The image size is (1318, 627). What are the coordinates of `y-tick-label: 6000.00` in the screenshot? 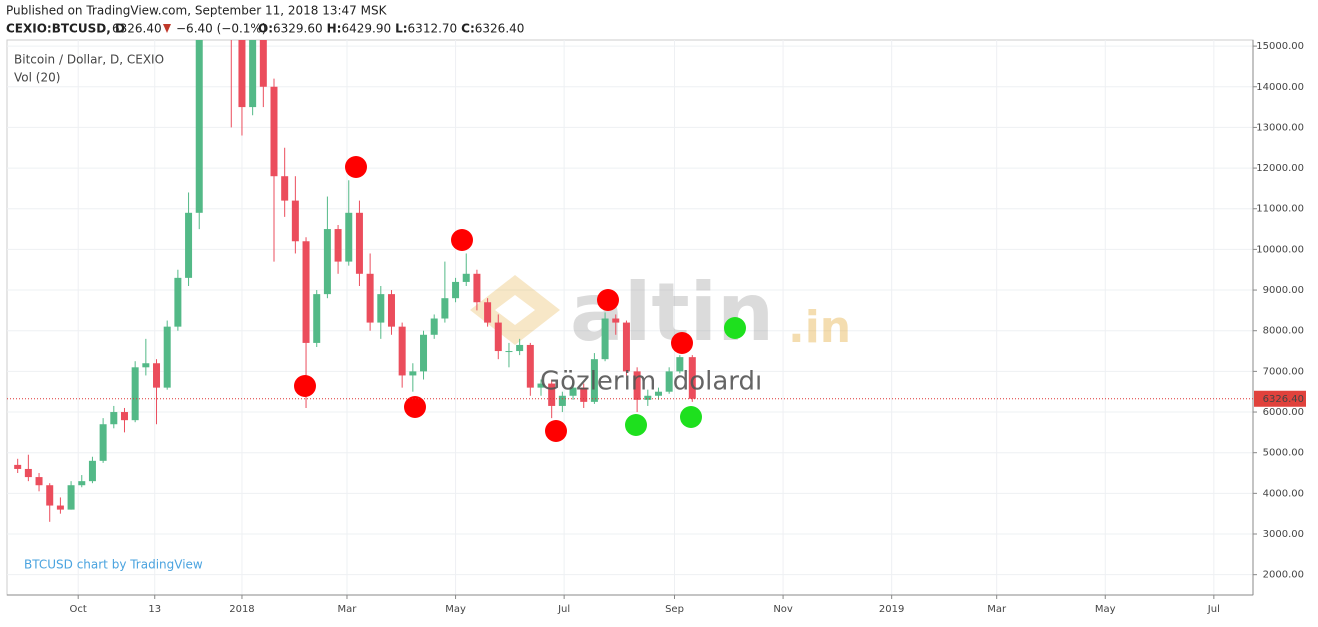 It's located at (1283, 412).